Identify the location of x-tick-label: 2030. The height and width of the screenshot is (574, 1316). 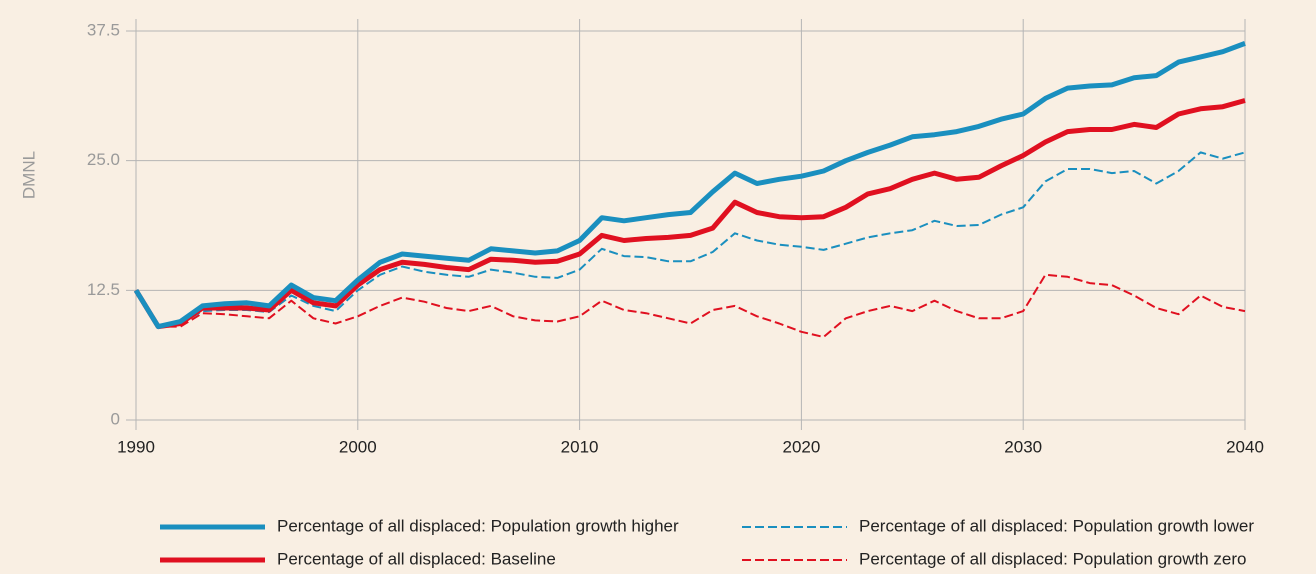
(1023, 446).